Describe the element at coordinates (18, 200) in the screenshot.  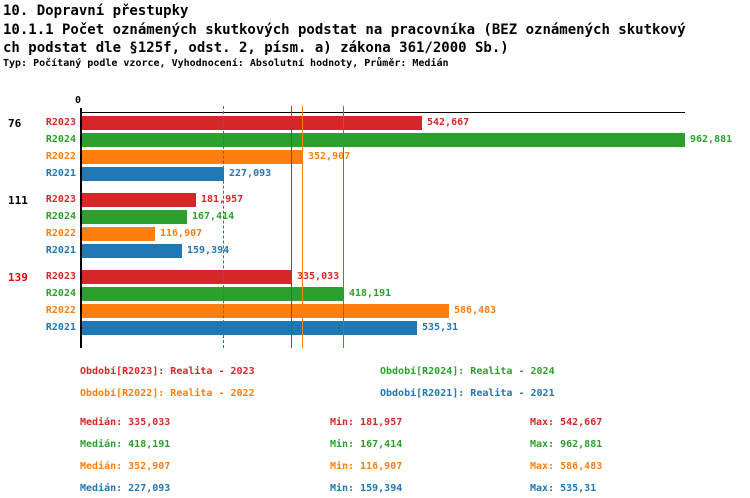
I see `group-label: 111` at that location.